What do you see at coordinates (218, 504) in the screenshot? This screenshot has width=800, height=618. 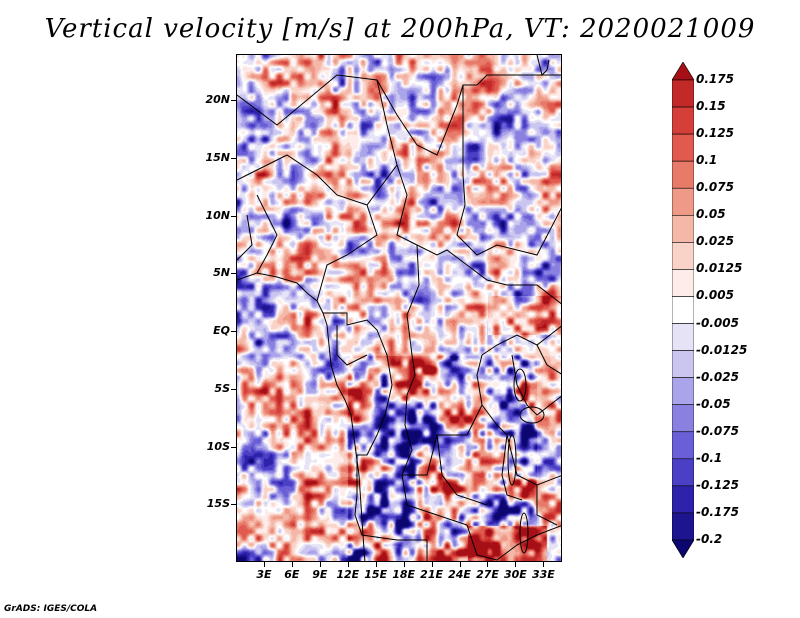 I see `y-tick-label: 15S` at bounding box center [218, 504].